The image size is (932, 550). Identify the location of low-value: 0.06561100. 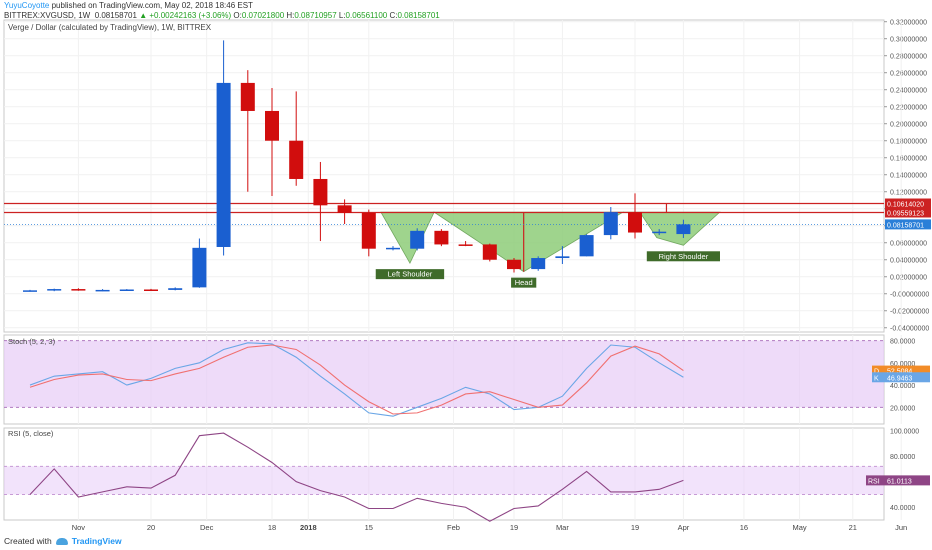
(366, 15).